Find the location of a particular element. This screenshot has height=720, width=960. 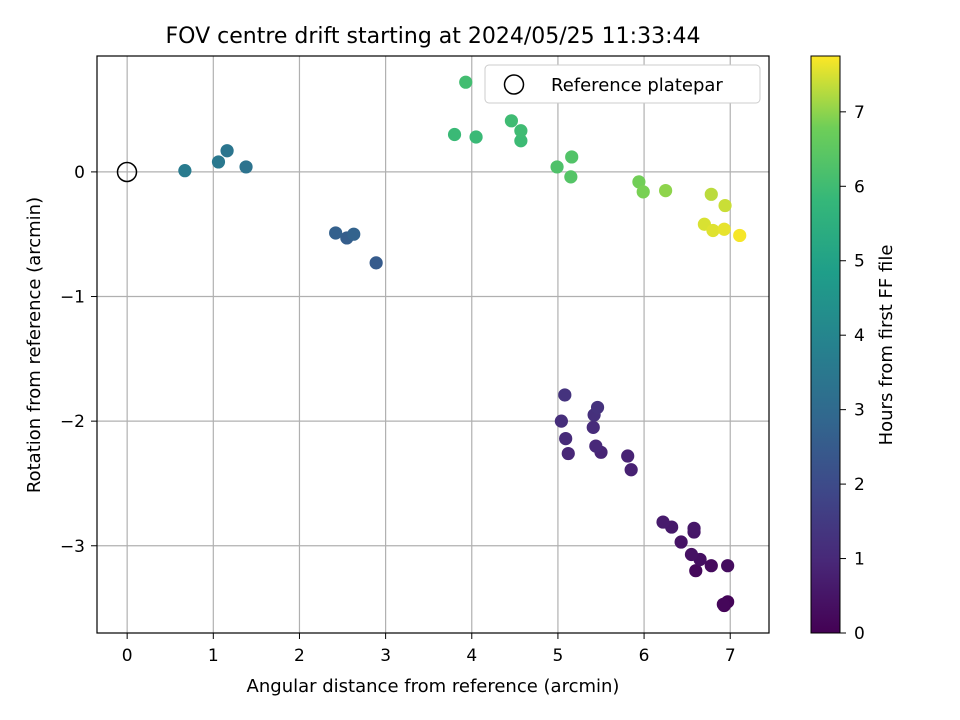

colorbar-label: Hours from first FF file is located at coordinates (886, 345).